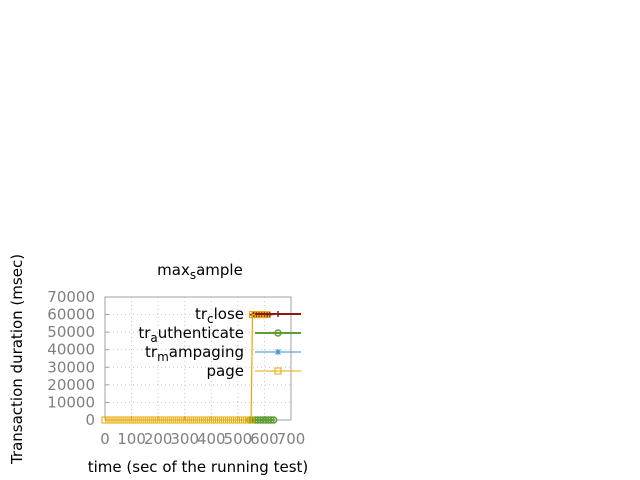 Image resolution: width=640 pixels, height=480 pixels. I want to click on x-tick-label: 700, so click(291, 439).